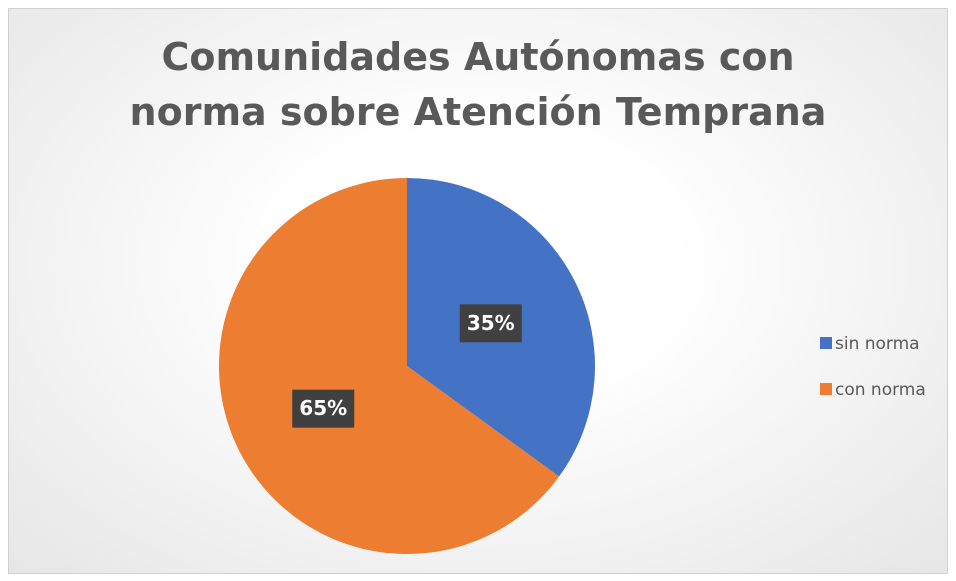 The height and width of the screenshot is (581, 956). I want to click on data-label: 35%, so click(491, 323).